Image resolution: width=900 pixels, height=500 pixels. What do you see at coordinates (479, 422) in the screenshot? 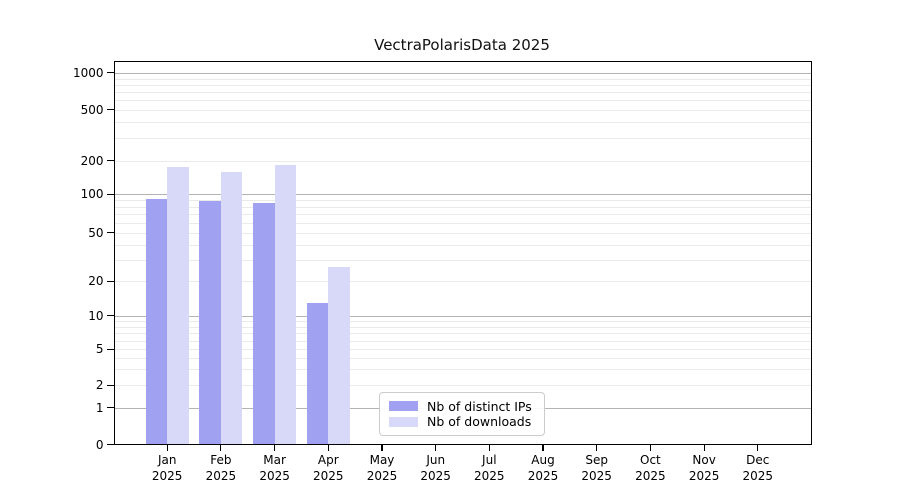
I see `legend-label-downloads: Nb of downloads` at bounding box center [479, 422].